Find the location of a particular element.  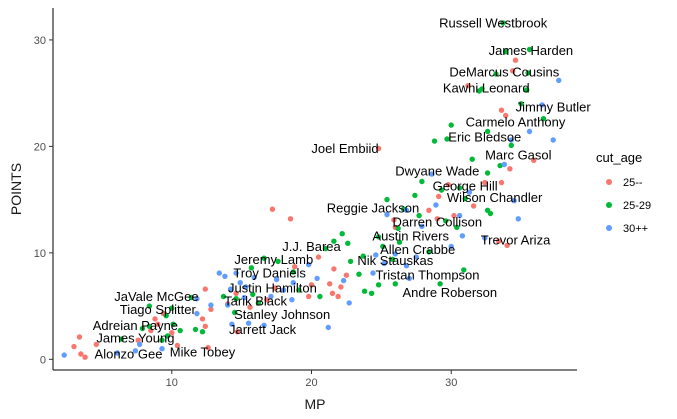

y-tick-label: 0 is located at coordinates (43, 360).